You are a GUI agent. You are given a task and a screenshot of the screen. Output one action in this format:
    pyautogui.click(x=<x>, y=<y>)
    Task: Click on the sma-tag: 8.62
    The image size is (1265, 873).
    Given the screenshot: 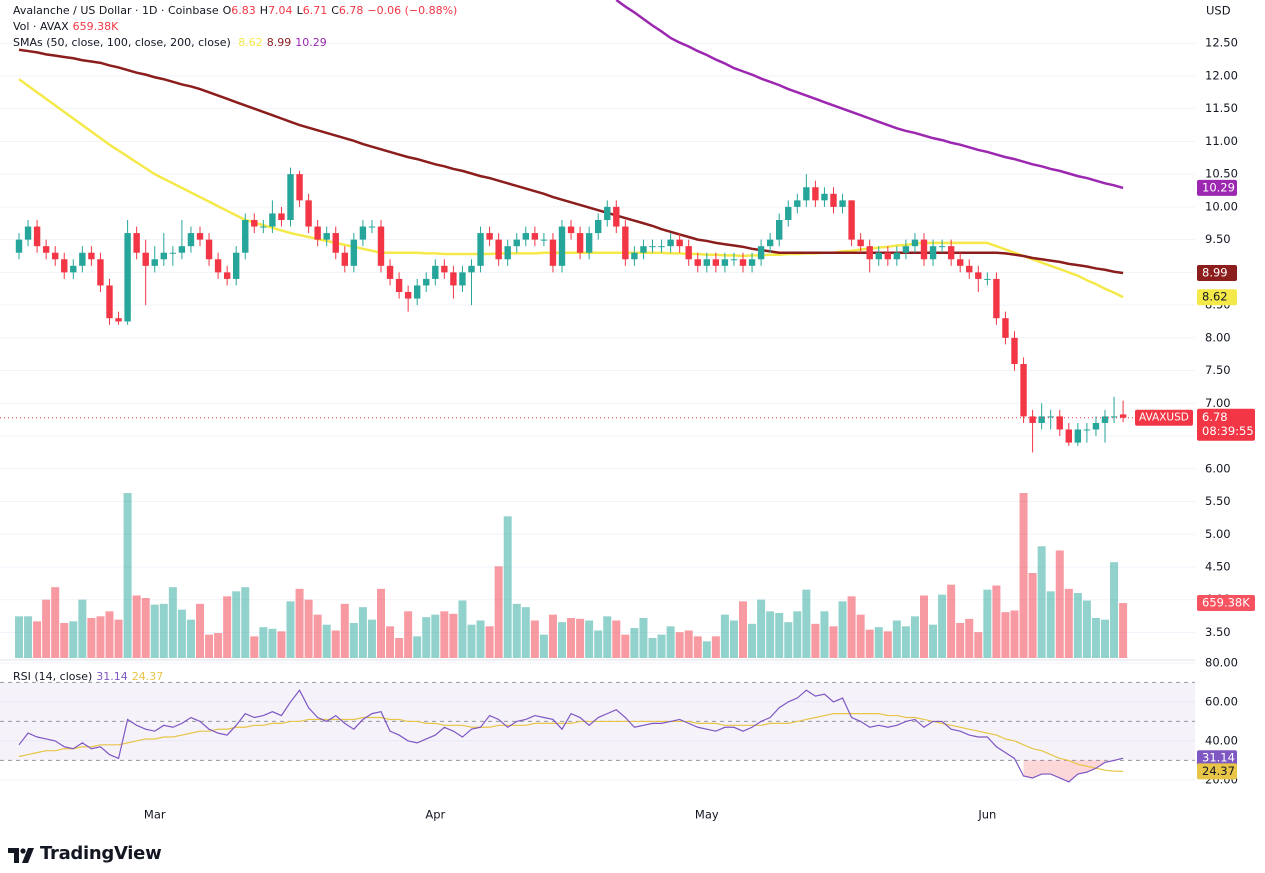 What is the action you would take?
    pyautogui.click(x=1215, y=297)
    